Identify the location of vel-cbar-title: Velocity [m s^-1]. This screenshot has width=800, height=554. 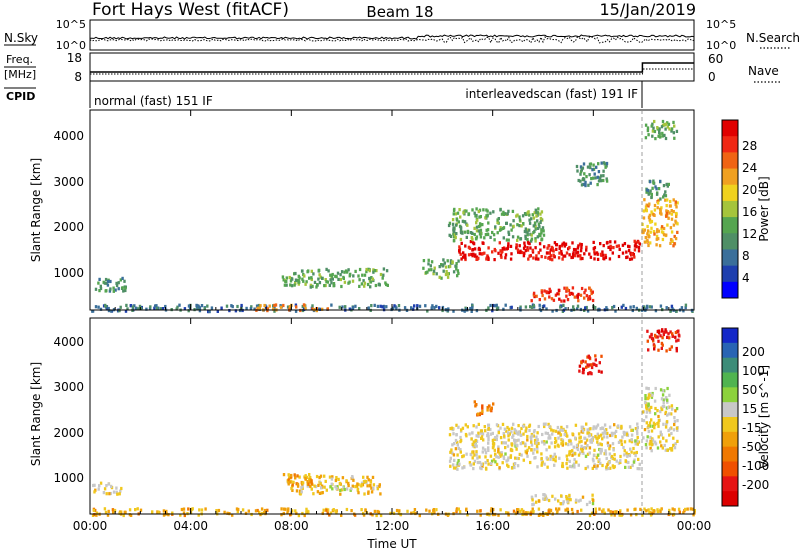
(764, 417).